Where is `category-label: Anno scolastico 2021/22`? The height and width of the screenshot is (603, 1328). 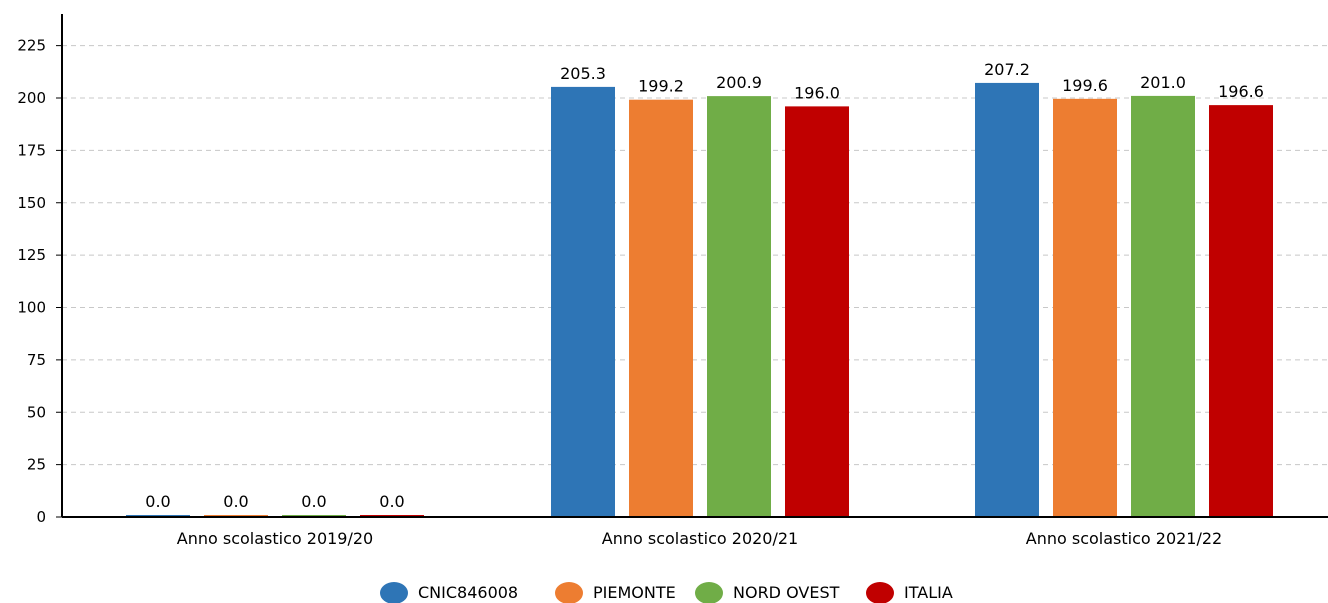
category-label: Anno scolastico 2021/22 is located at coordinates (1124, 538).